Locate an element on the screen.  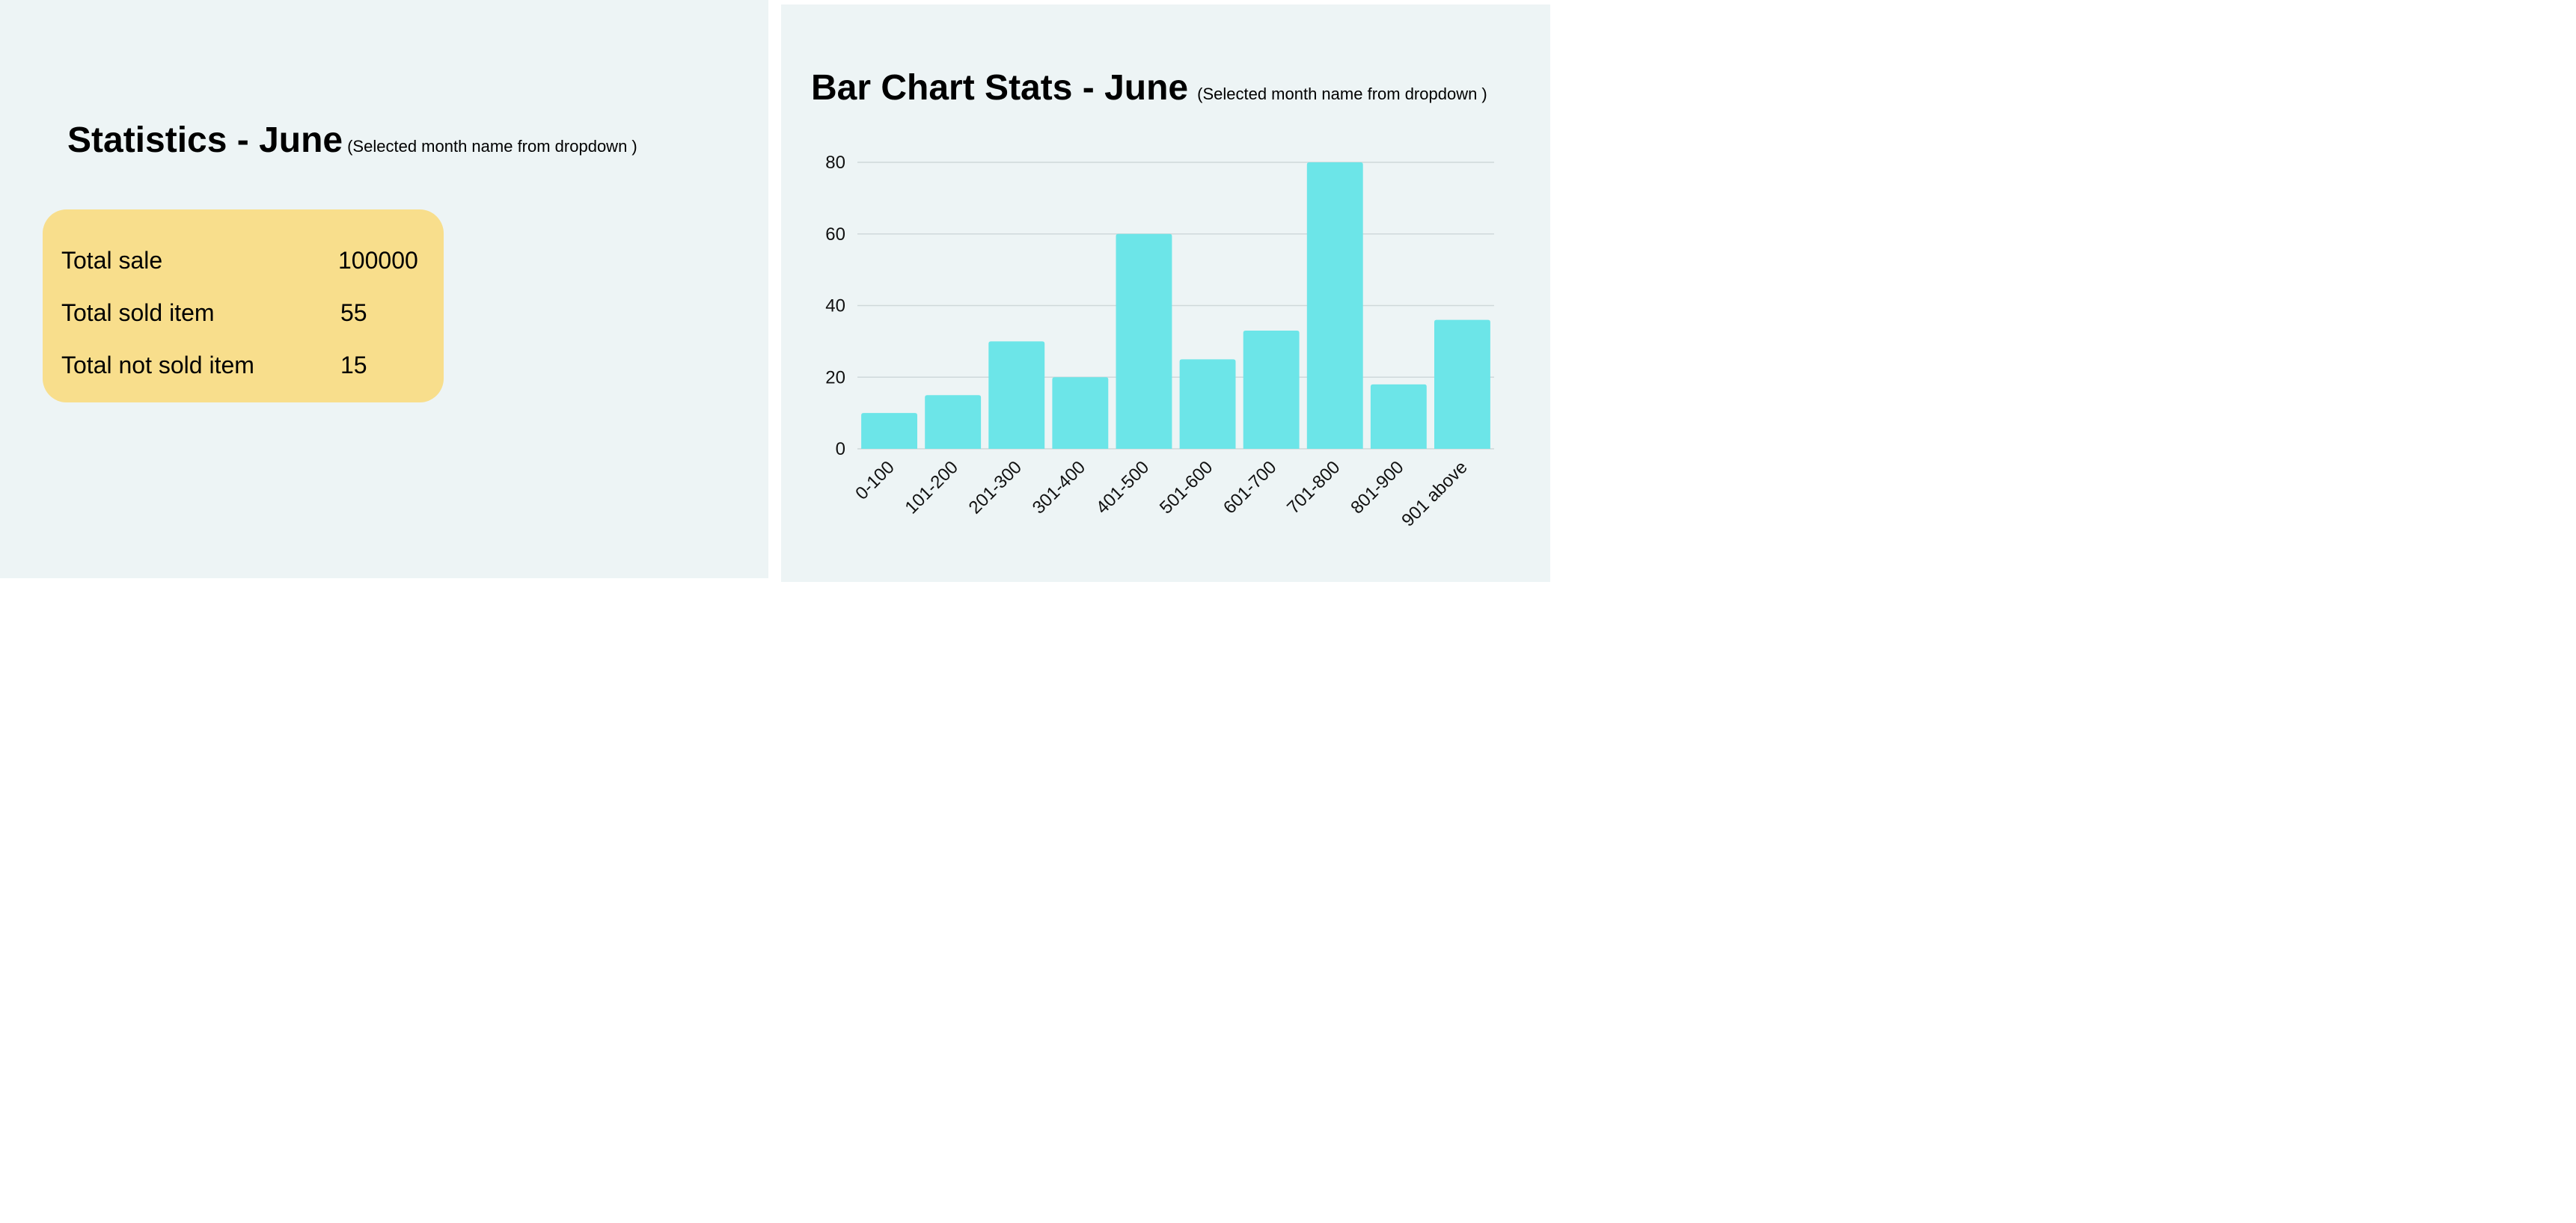
bar-chart-title: Bar Chart Stats - June is located at coordinates (1000, 88).